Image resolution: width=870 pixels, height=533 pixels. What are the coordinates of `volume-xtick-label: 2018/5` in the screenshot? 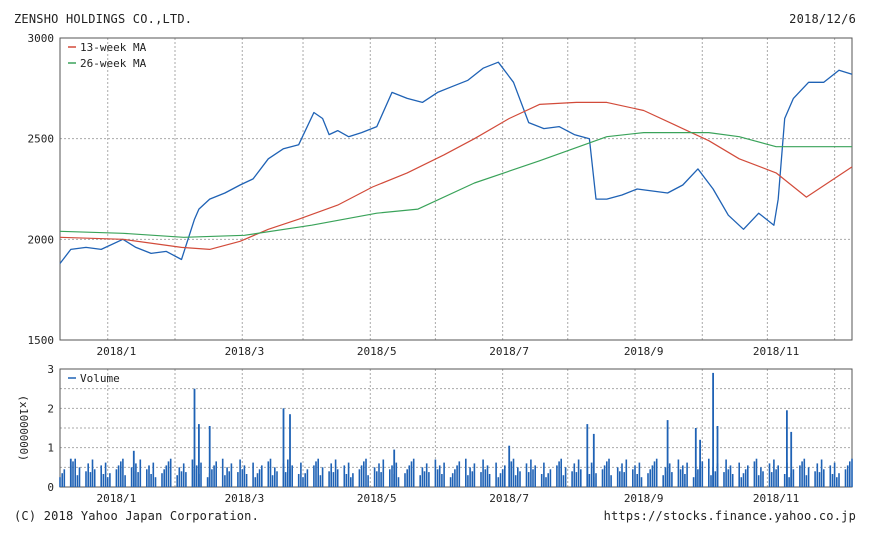 It's located at (377, 498).